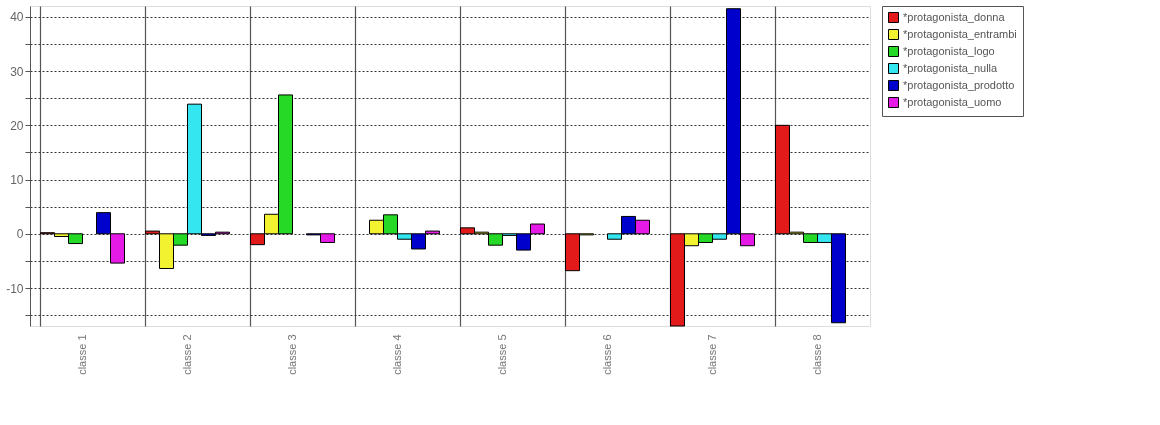 Image resolution: width=1160 pixels, height=425 pixels. I want to click on x-tick-label: classe 4, so click(396, 354).